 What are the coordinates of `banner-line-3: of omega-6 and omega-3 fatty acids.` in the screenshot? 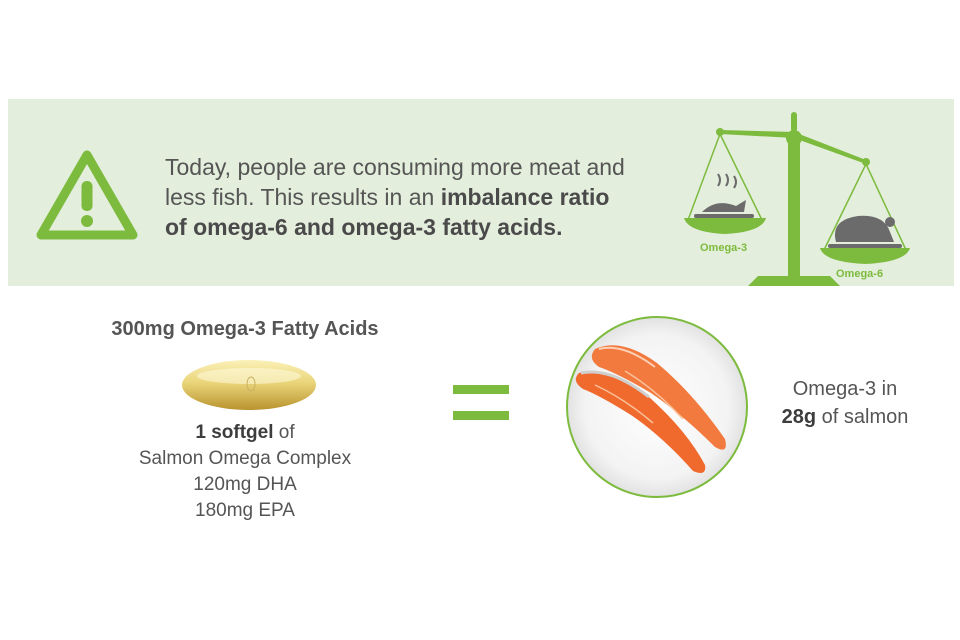 It's located at (364, 227).